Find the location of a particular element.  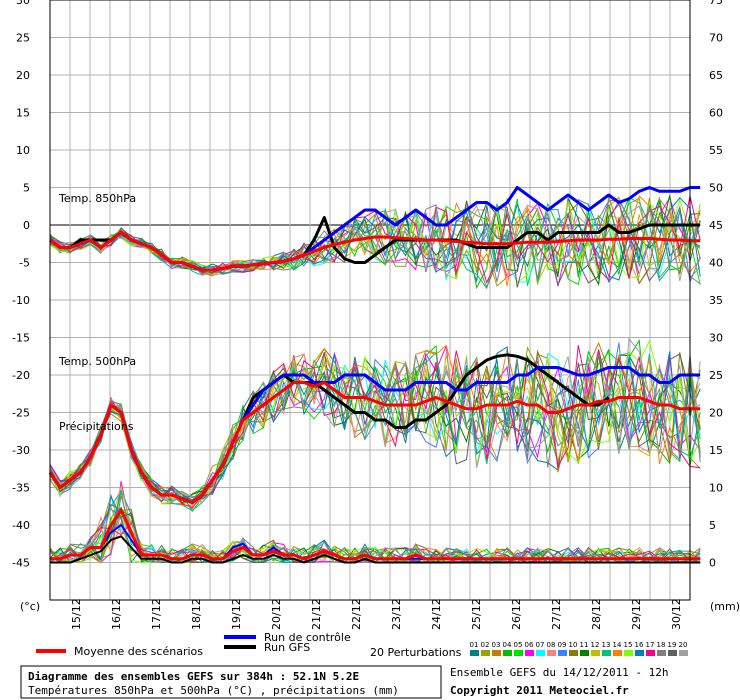

perturbation-id-label: 18 is located at coordinates (661, 645).